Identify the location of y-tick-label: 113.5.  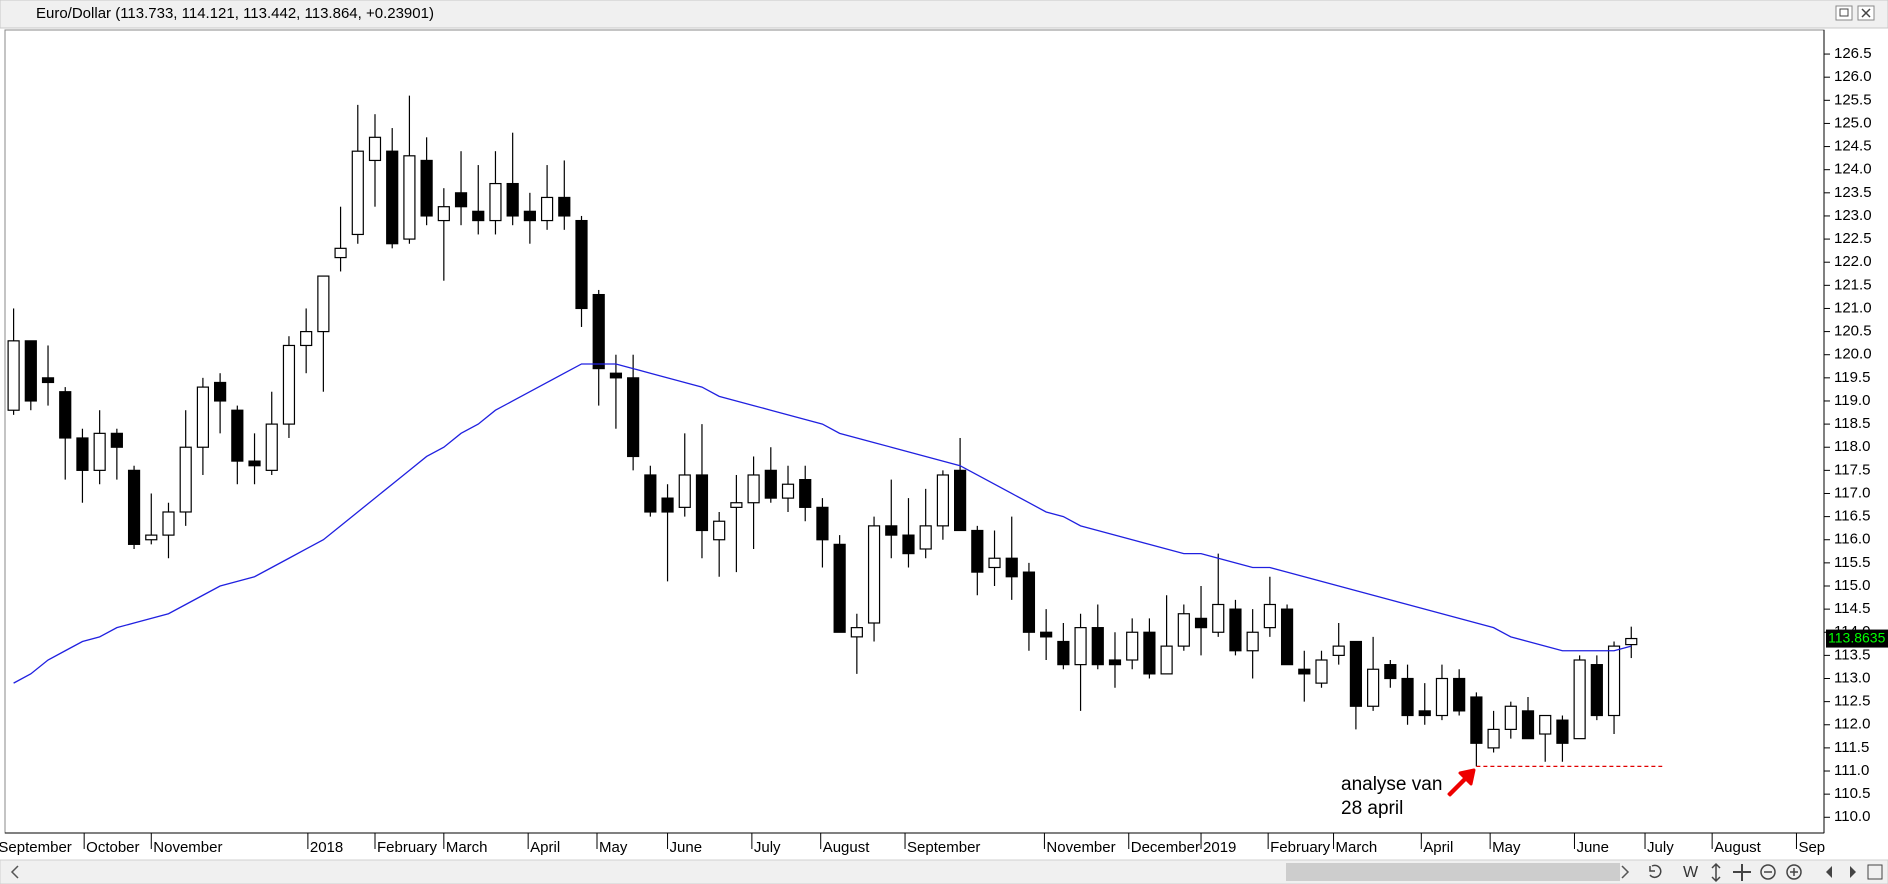
(1852, 654).